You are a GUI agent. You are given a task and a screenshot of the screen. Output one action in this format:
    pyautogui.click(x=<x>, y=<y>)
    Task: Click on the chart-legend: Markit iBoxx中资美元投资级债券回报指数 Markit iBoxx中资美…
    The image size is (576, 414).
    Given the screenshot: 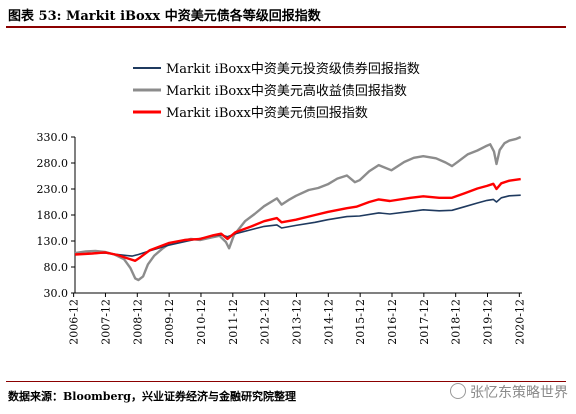 What is the action you would take?
    pyautogui.click(x=276, y=91)
    